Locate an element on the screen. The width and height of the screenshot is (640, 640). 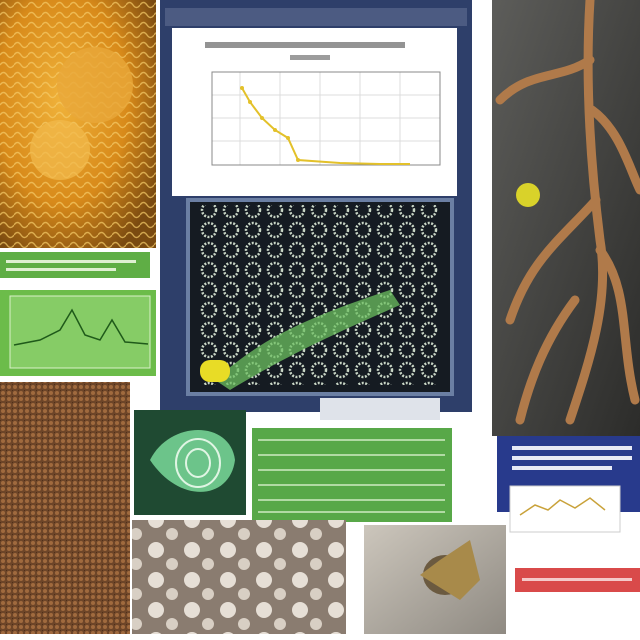
chart-card is located at coordinates (314, 112).